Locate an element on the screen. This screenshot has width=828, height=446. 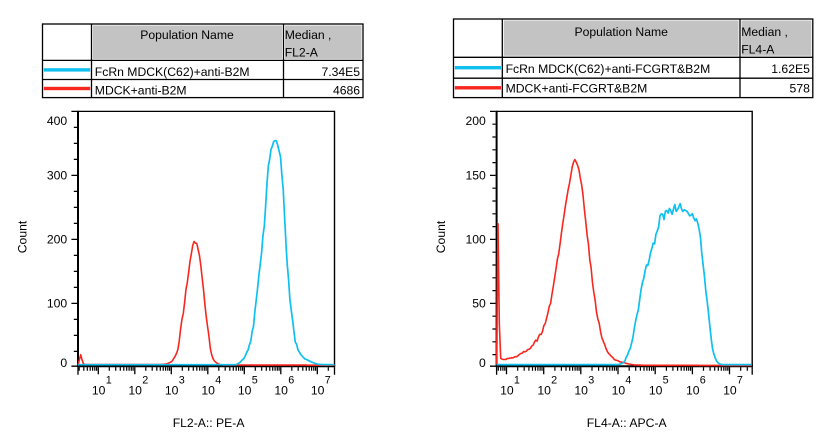
svg-text: MDCK+anti-B2M is located at coordinates (141, 90).